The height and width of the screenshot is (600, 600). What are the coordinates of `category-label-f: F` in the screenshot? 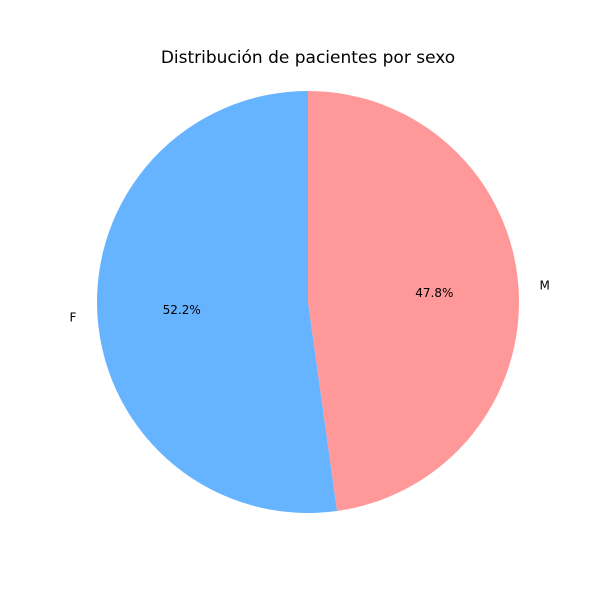 It's located at (73, 318).